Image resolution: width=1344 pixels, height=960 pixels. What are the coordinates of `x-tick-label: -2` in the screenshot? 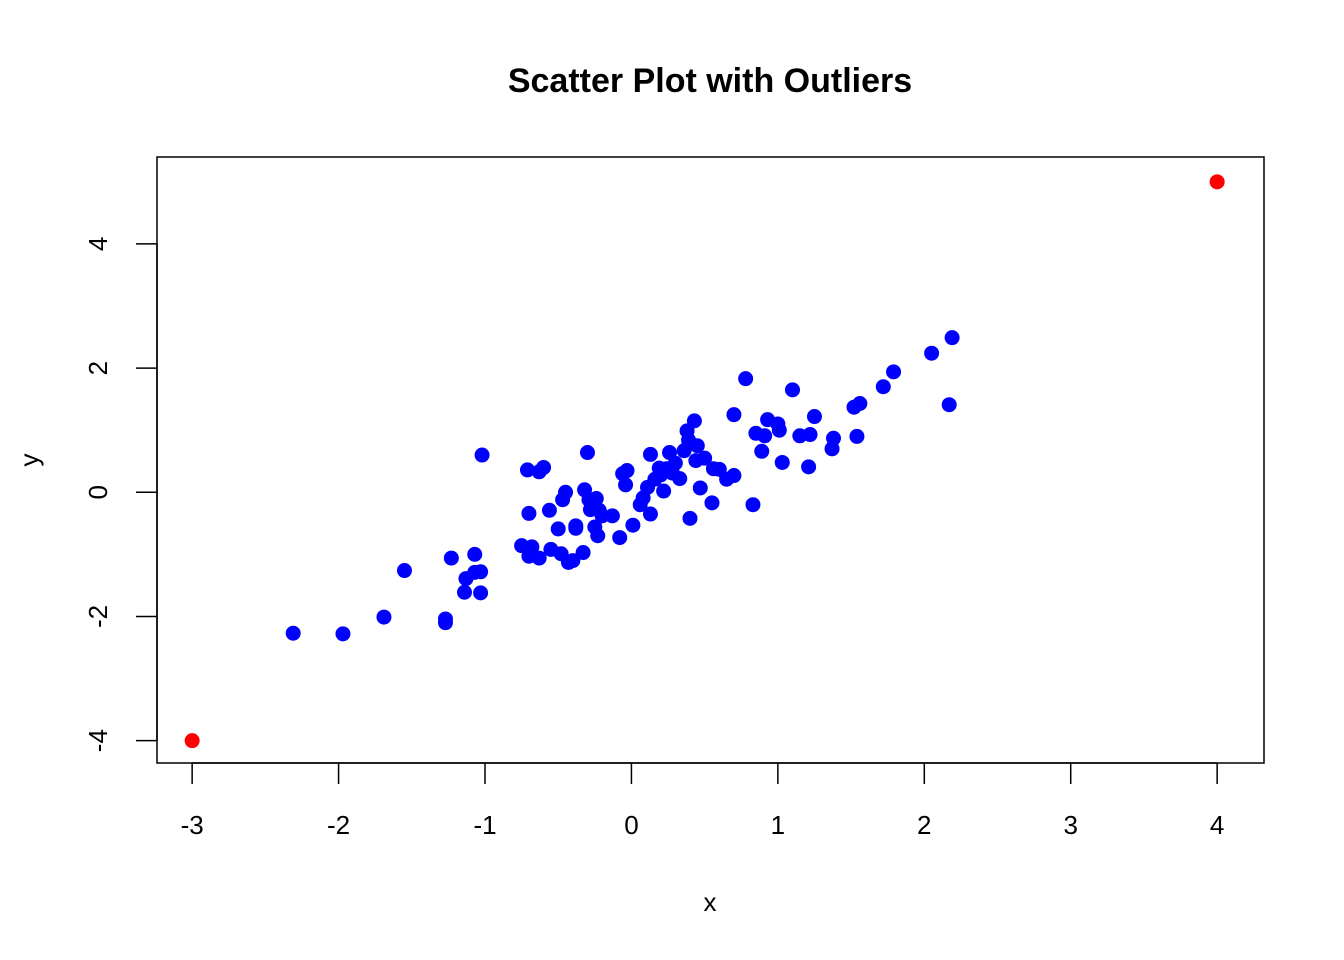 It's located at (338, 825).